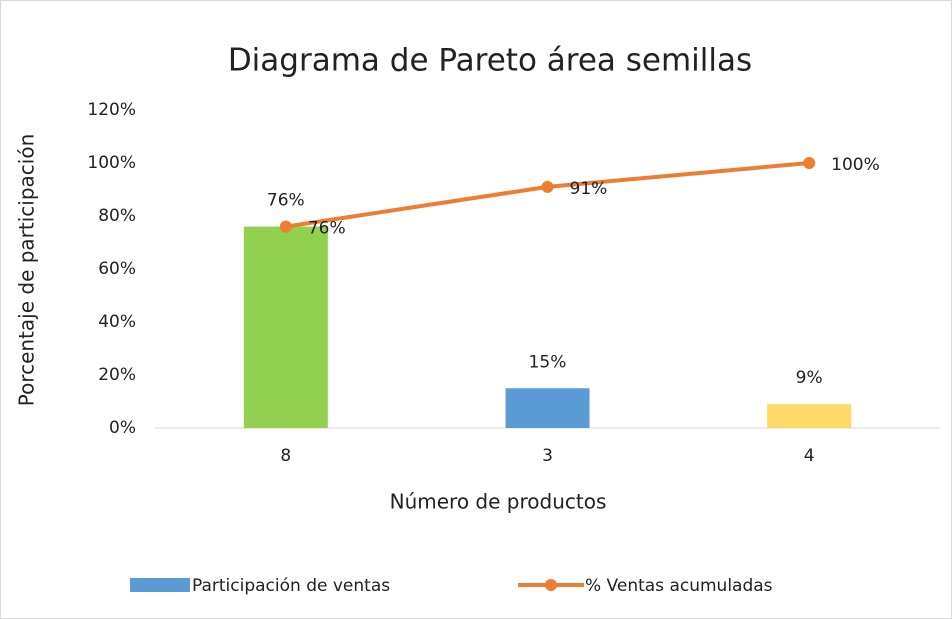 Image resolution: width=952 pixels, height=619 pixels. I want to click on y-tick-label: 100%, so click(111, 163).